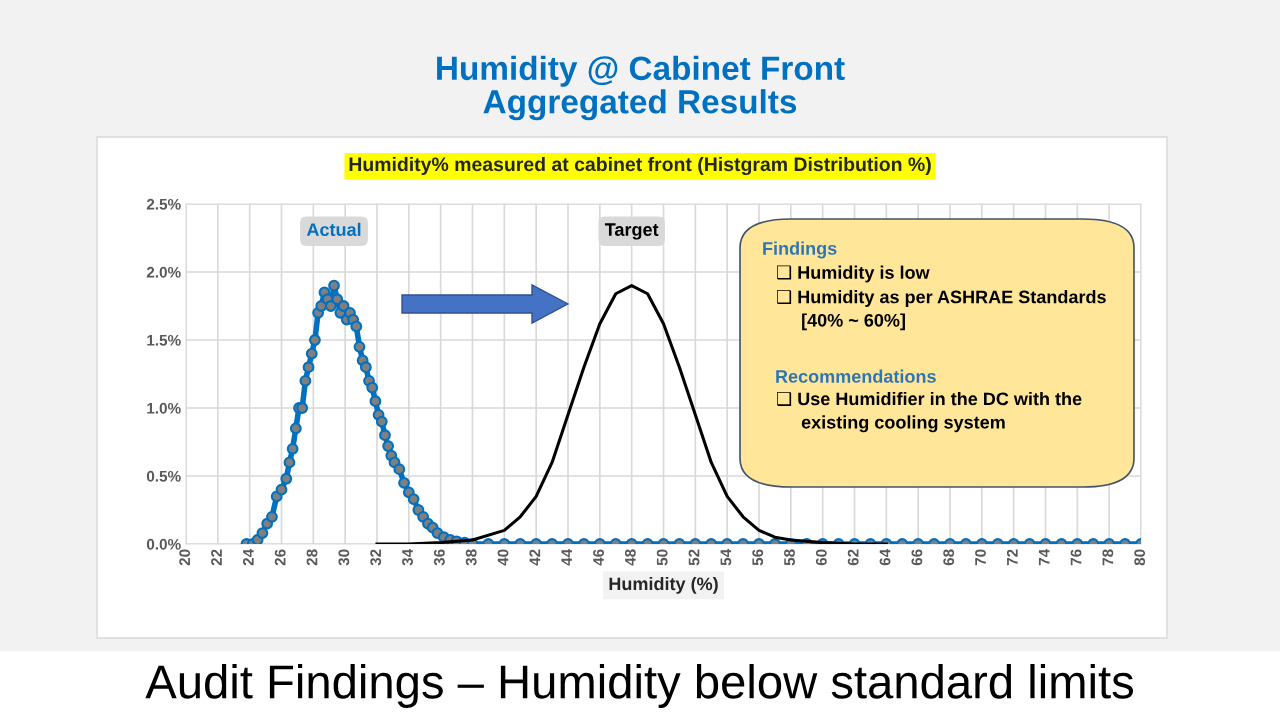 Image resolution: width=1280 pixels, height=720 pixels. Describe the element at coordinates (185, 557) in the screenshot. I see `x-tick-label: 20` at that location.